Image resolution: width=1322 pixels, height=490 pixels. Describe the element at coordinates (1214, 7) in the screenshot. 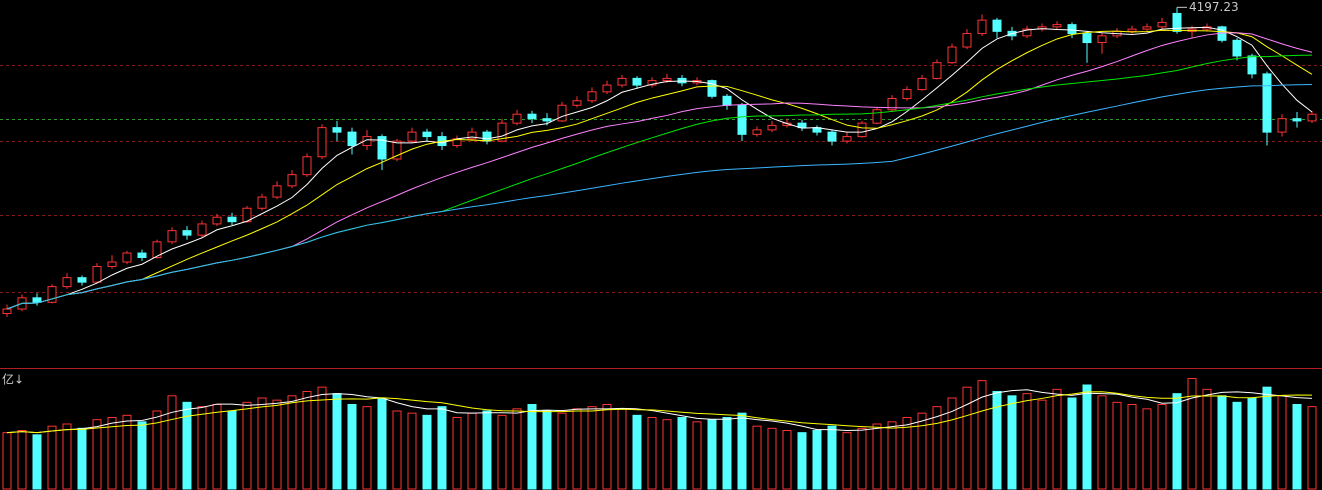

I see `high-label: 4197.23` at that location.